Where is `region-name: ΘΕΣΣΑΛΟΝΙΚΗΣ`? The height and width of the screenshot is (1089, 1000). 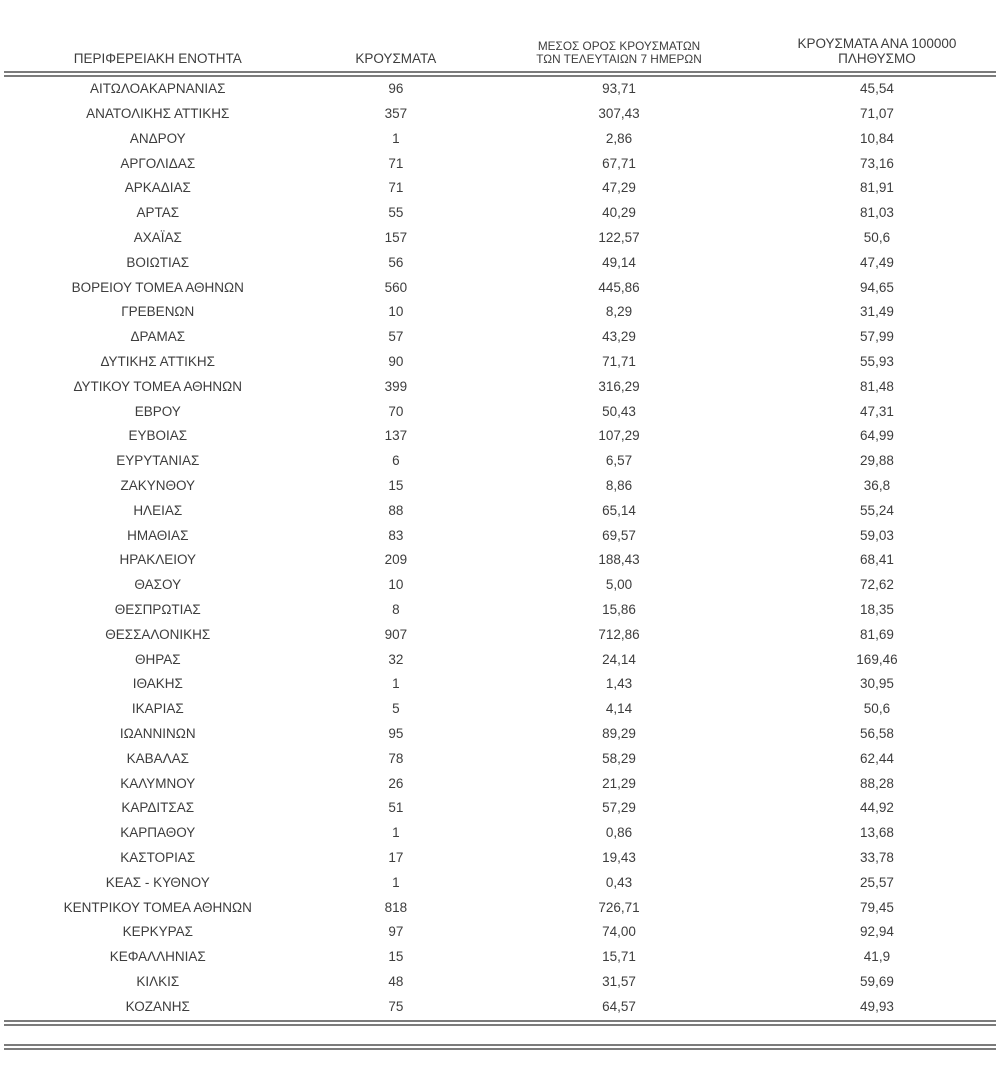 region-name: ΘΕΣΣΑΛΟΝΙΚΗΣ is located at coordinates (158, 634).